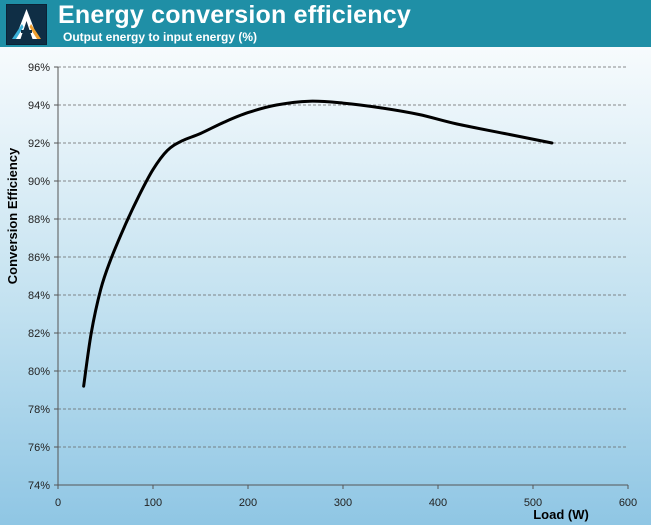 The width and height of the screenshot is (651, 525). What do you see at coordinates (39, 68) in the screenshot?
I see `y-tick-label: 96%` at bounding box center [39, 68].